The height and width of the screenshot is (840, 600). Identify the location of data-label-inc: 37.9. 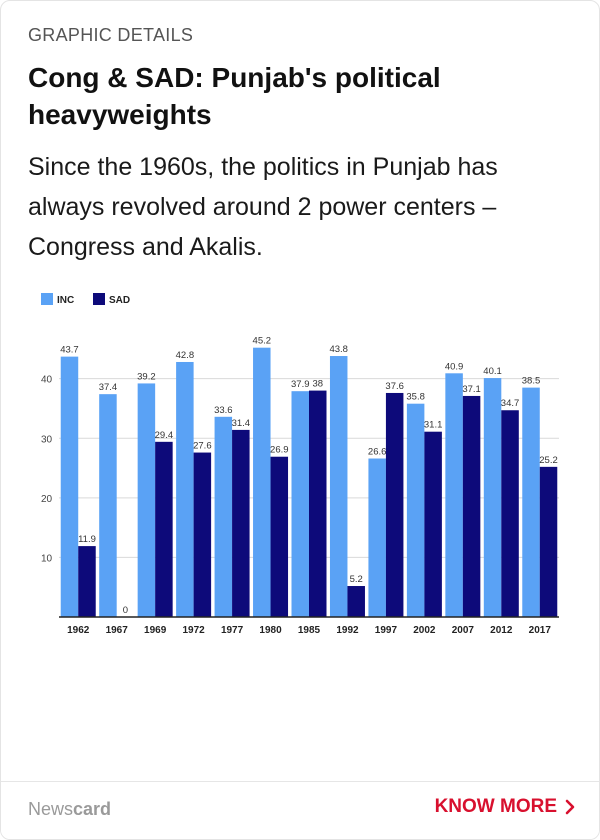
(300, 384).